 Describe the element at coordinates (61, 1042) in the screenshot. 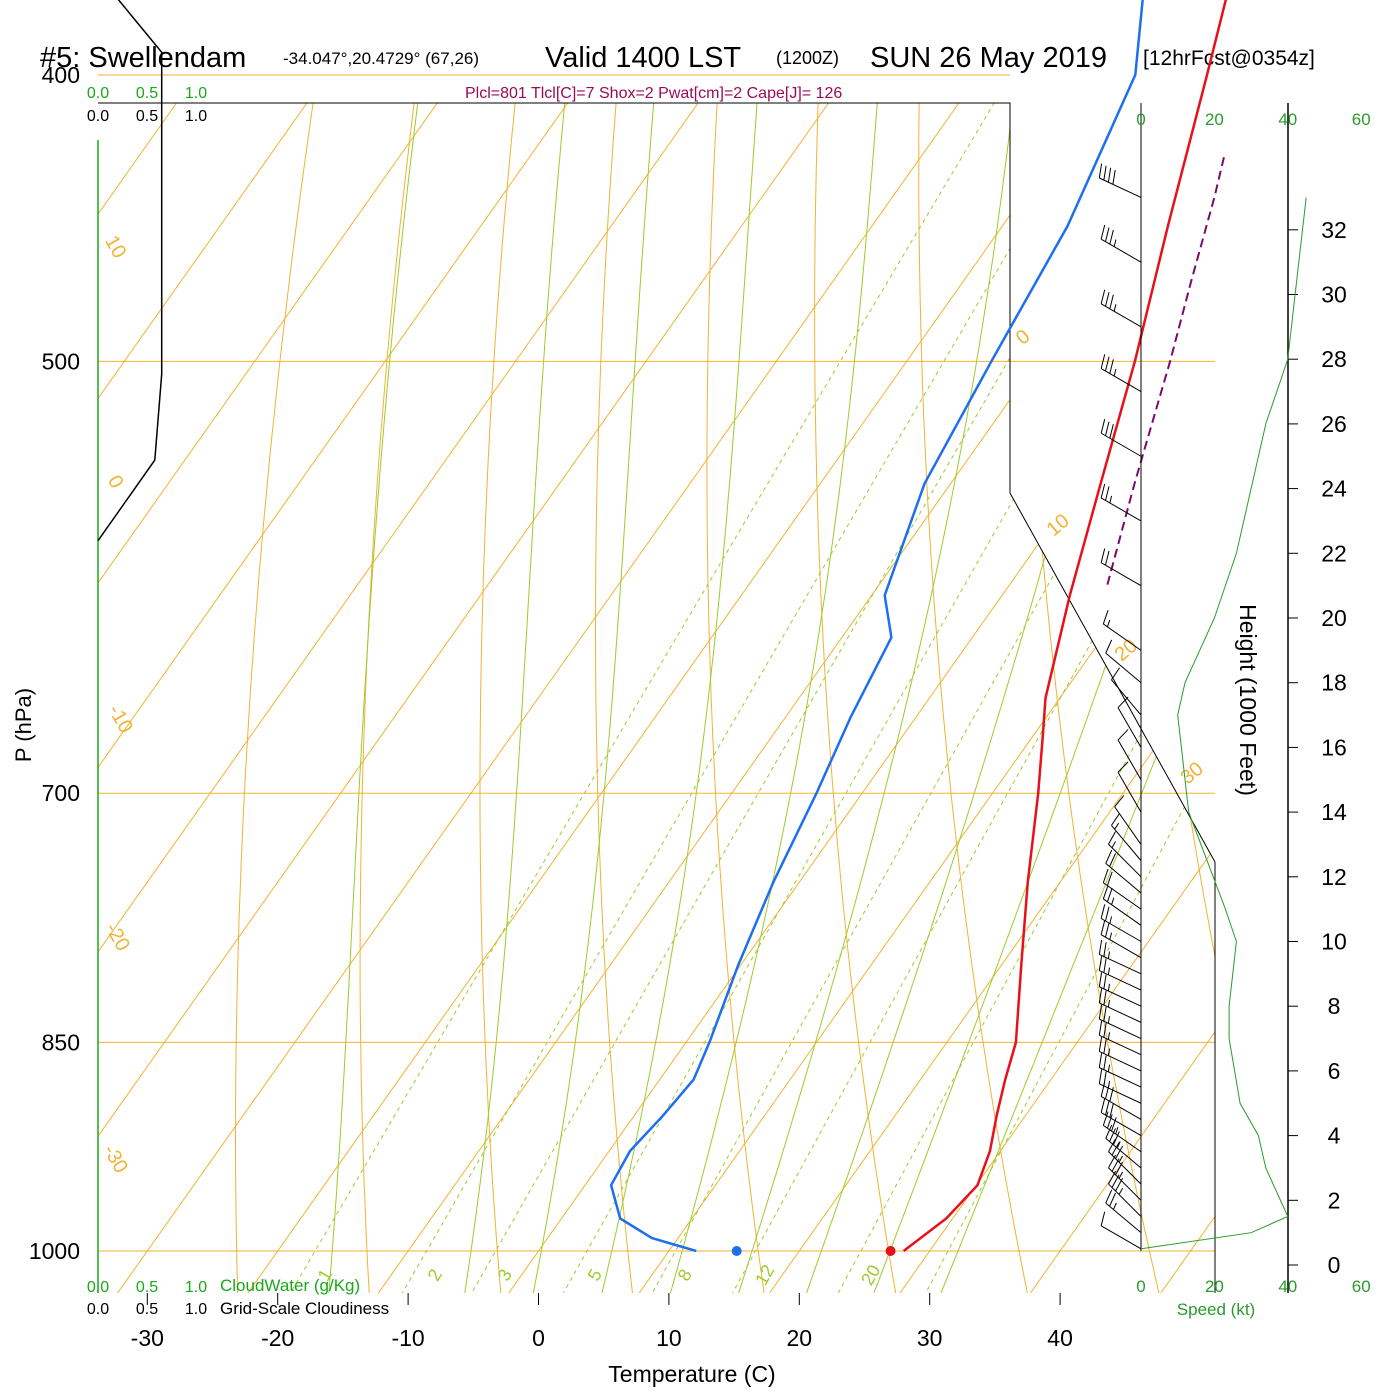

I see `pressure-tick-850: 850` at that location.